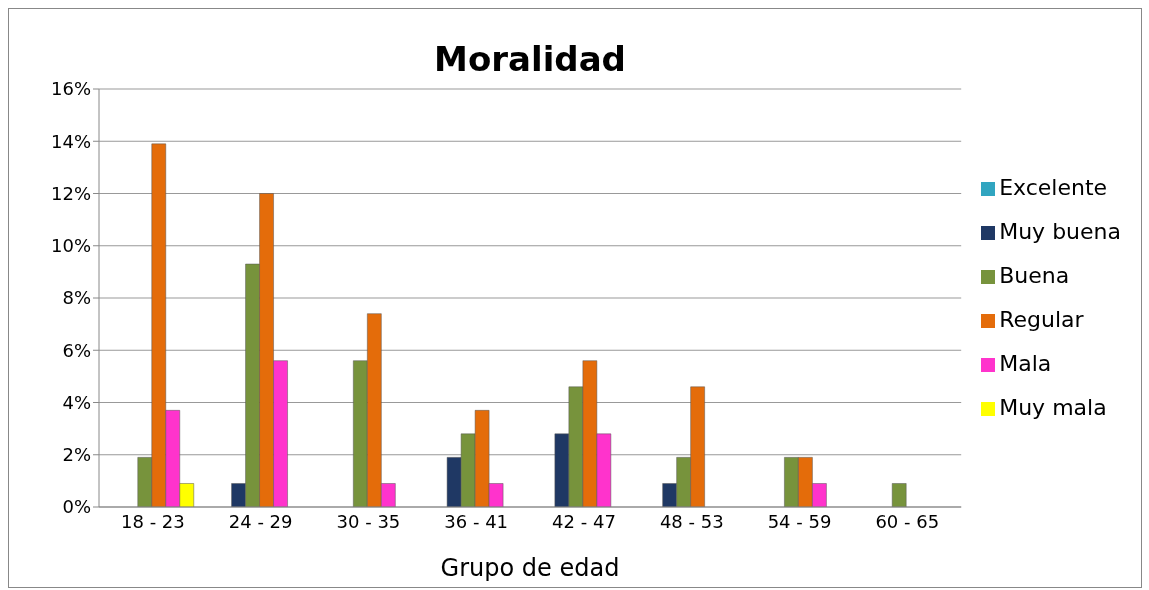 This screenshot has width=1149, height=590. What do you see at coordinates (76, 298) in the screenshot?
I see `y-tick-label: 8%` at bounding box center [76, 298].